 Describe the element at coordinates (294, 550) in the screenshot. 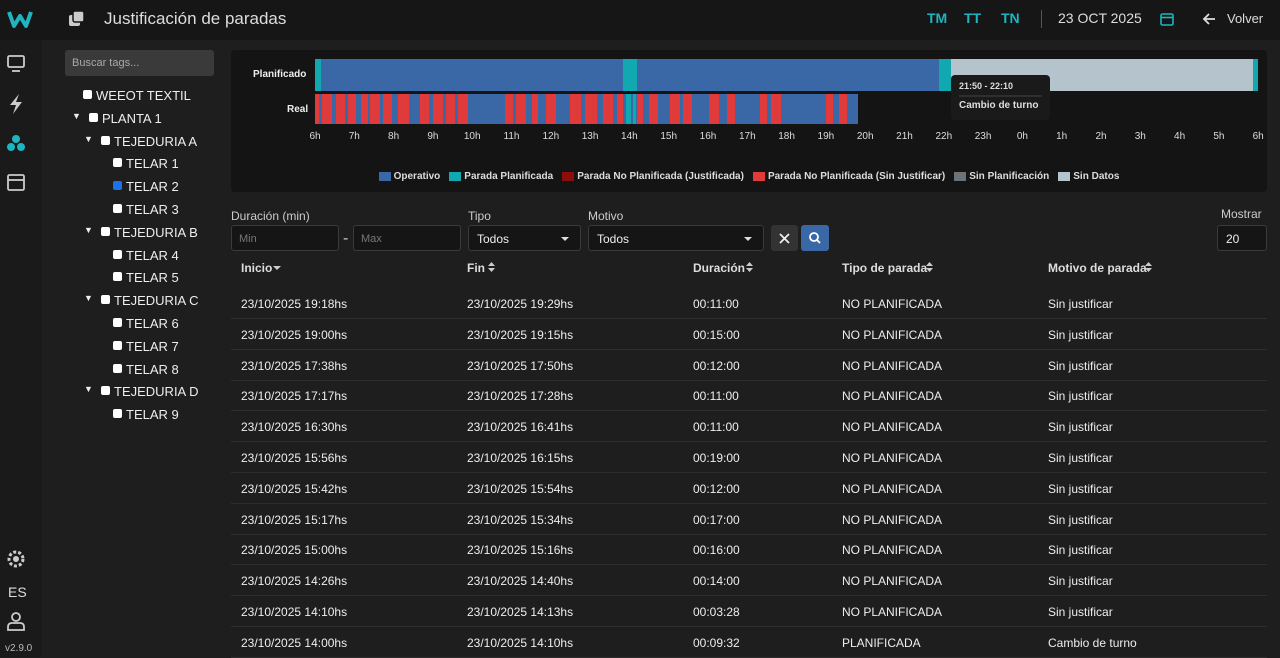

I see `table-cell: 23/10/2025 15:00hs` at that location.